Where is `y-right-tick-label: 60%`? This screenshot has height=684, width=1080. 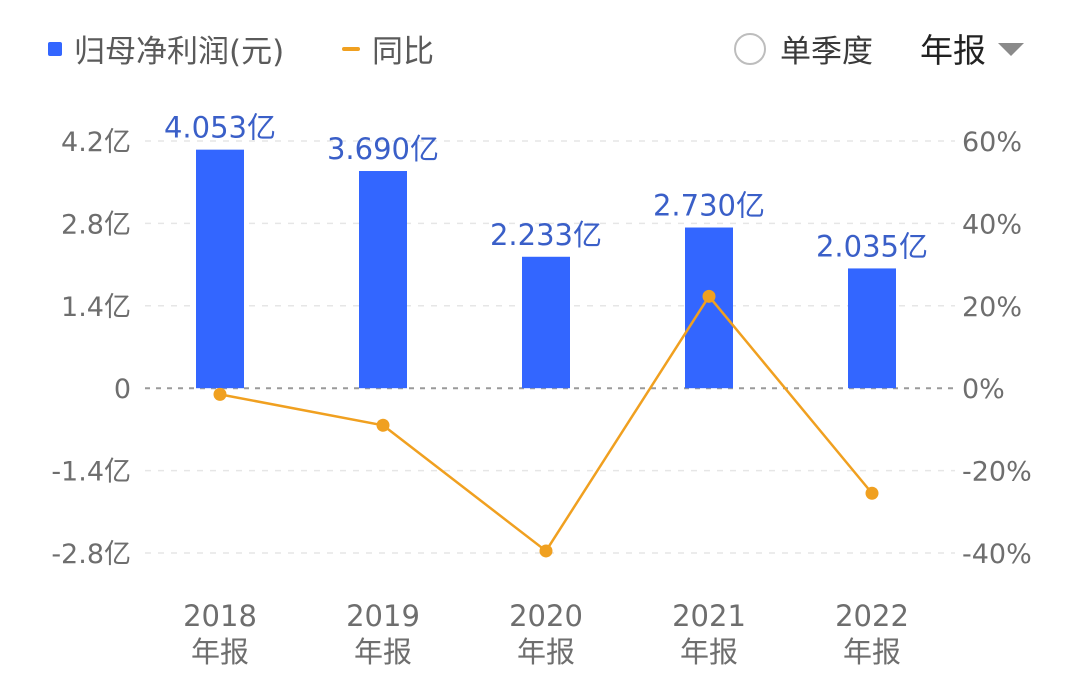 y-right-tick-label: 60% is located at coordinates (992, 142).